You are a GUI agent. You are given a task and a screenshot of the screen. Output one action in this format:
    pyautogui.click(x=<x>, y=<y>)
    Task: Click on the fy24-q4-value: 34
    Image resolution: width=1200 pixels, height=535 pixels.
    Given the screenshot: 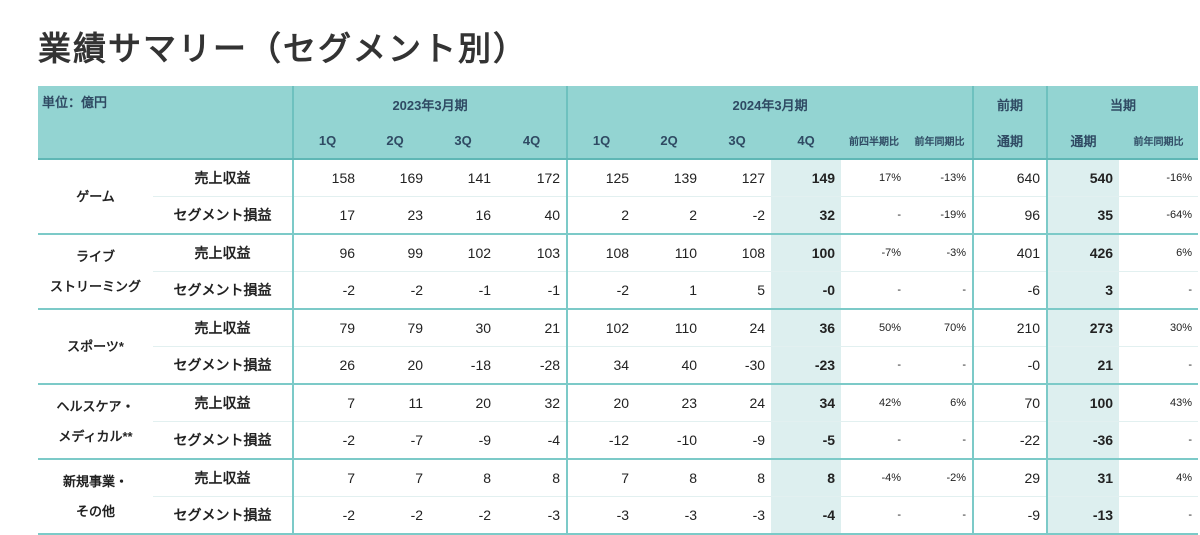 What is the action you would take?
    pyautogui.click(x=806, y=403)
    